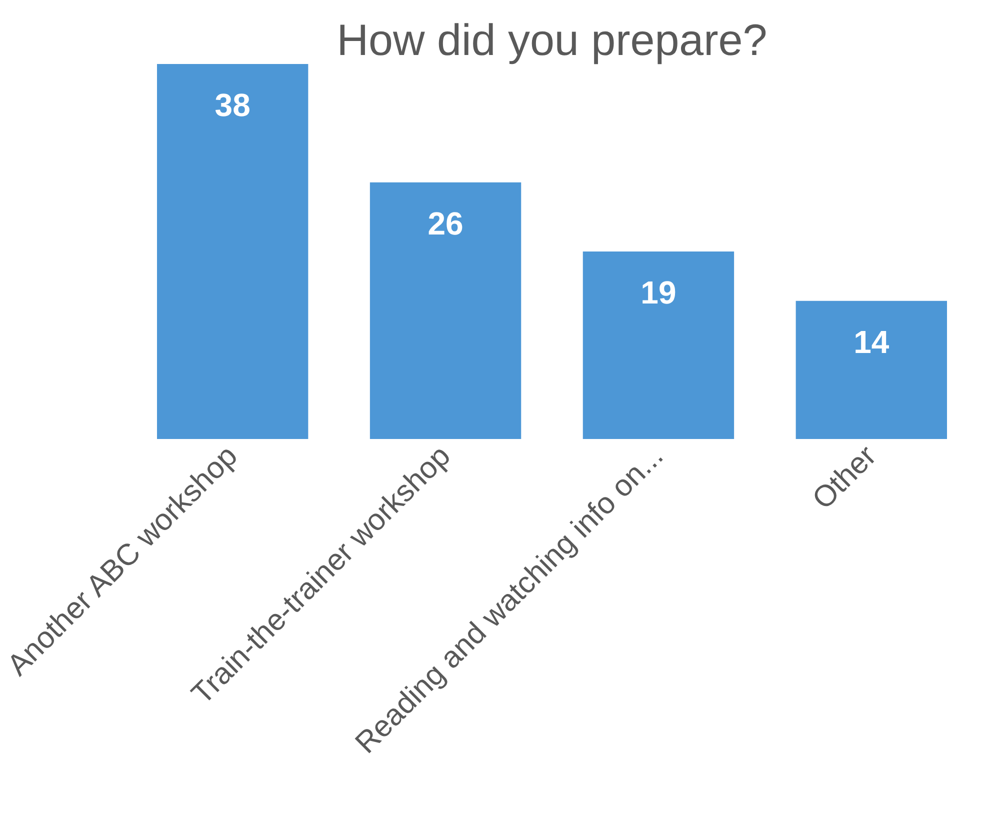 The image size is (1000, 837). I want to click on data-label: 14, so click(872, 342).